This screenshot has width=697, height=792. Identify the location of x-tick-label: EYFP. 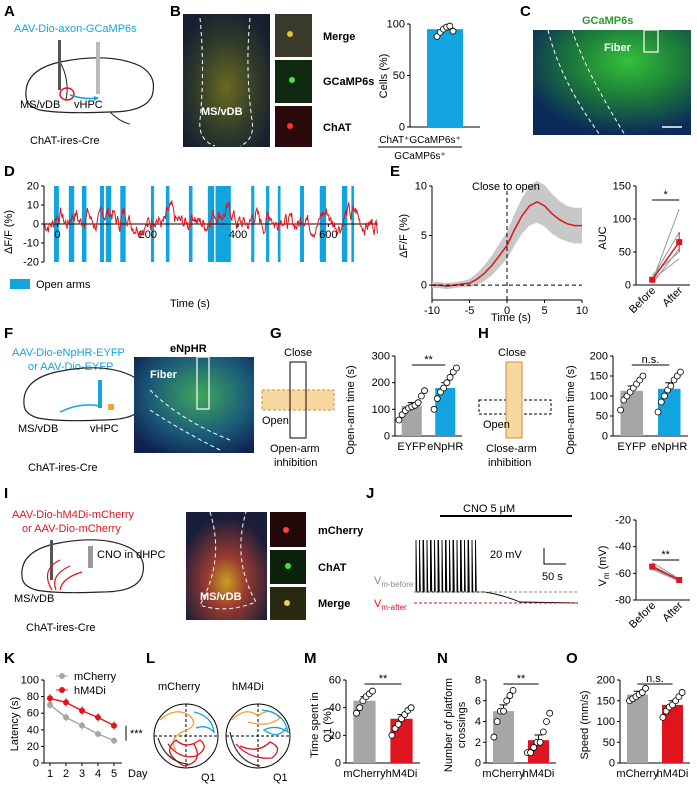
(631, 447).